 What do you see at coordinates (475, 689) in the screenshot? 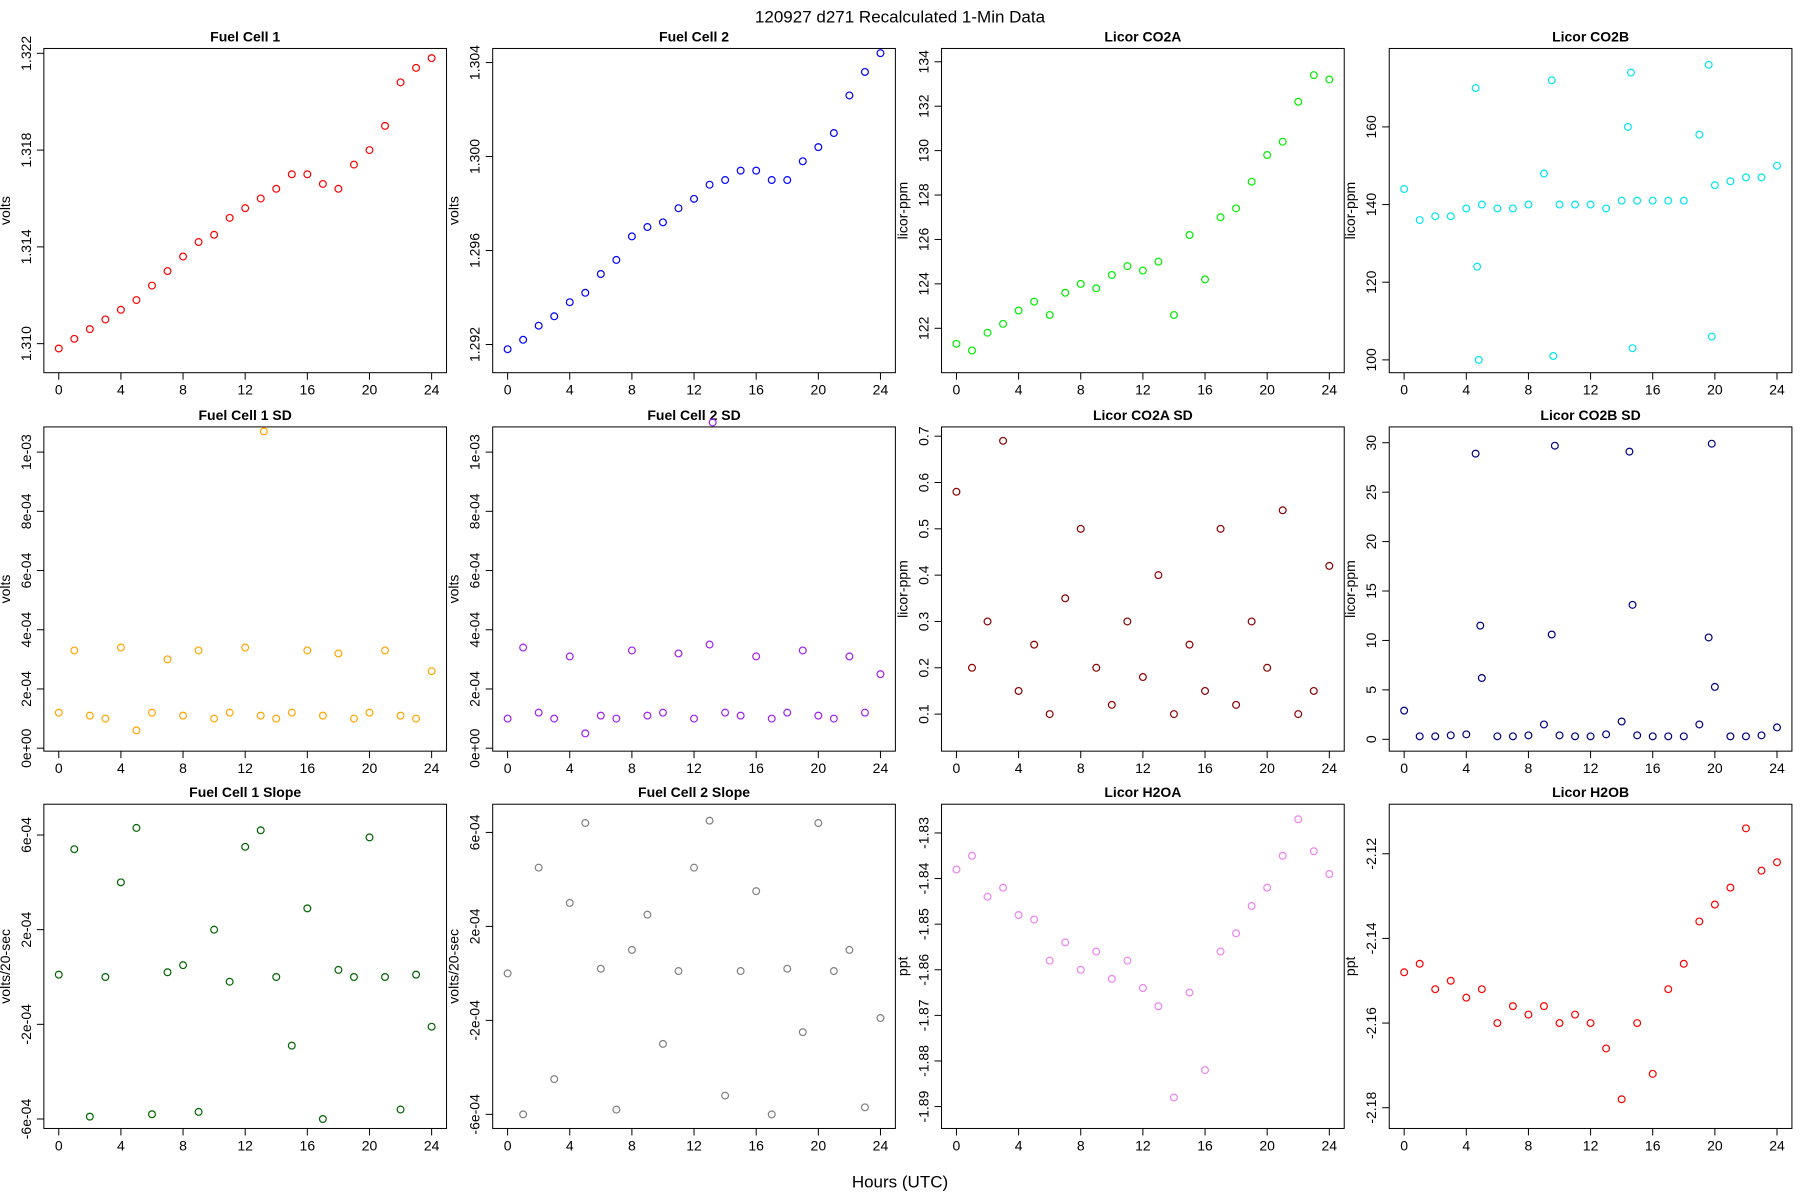
I see `y-tick-label: 2e-04` at bounding box center [475, 689].